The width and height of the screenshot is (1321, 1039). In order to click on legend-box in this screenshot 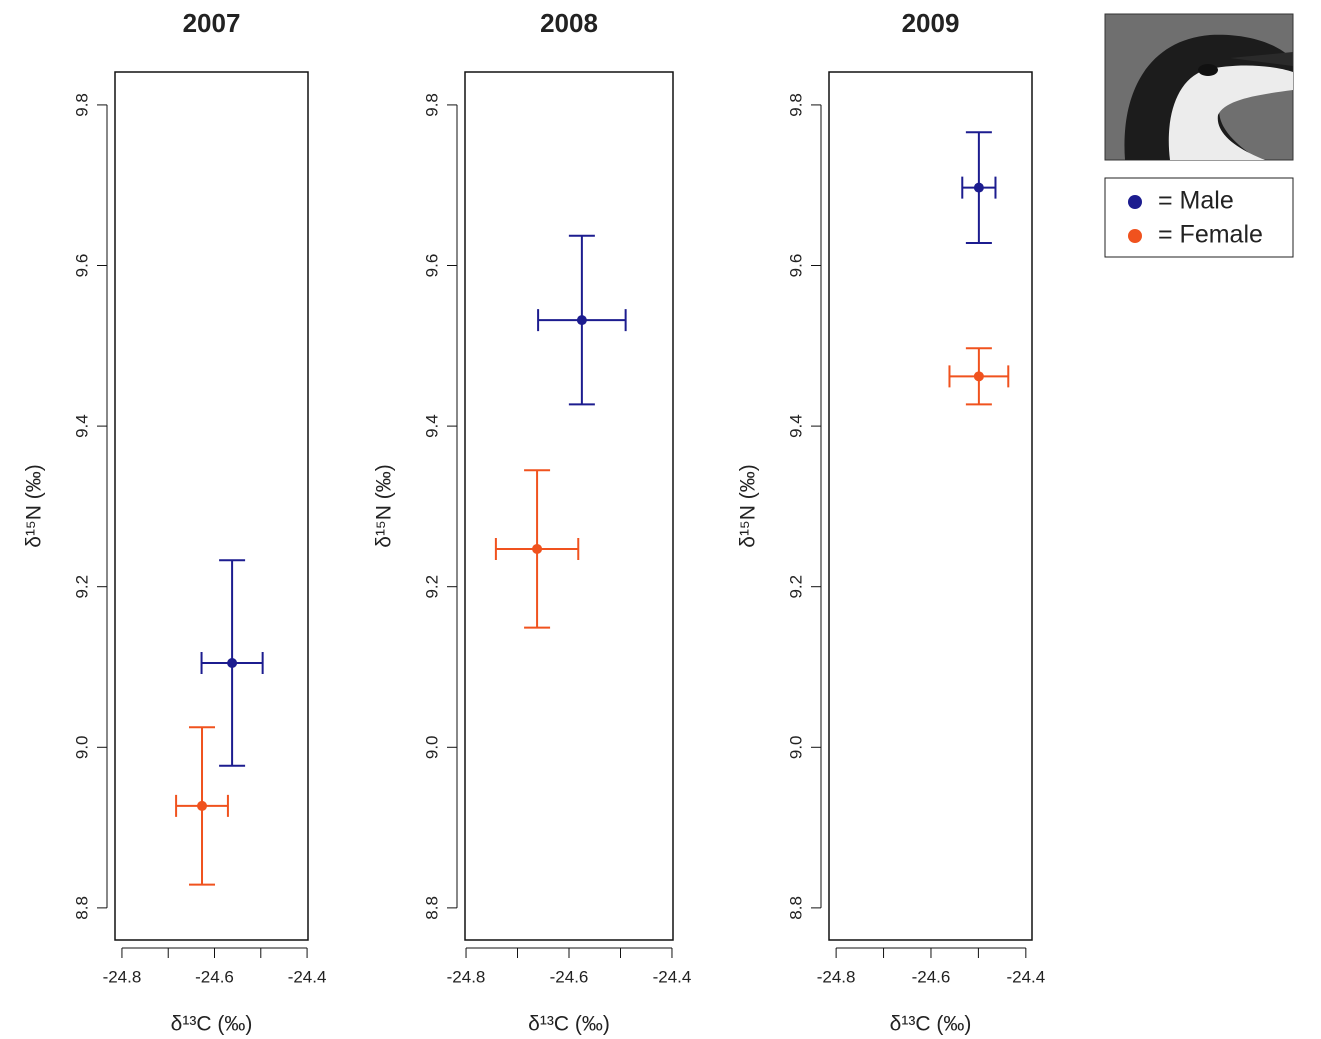, I will do `click(1199, 217)`.